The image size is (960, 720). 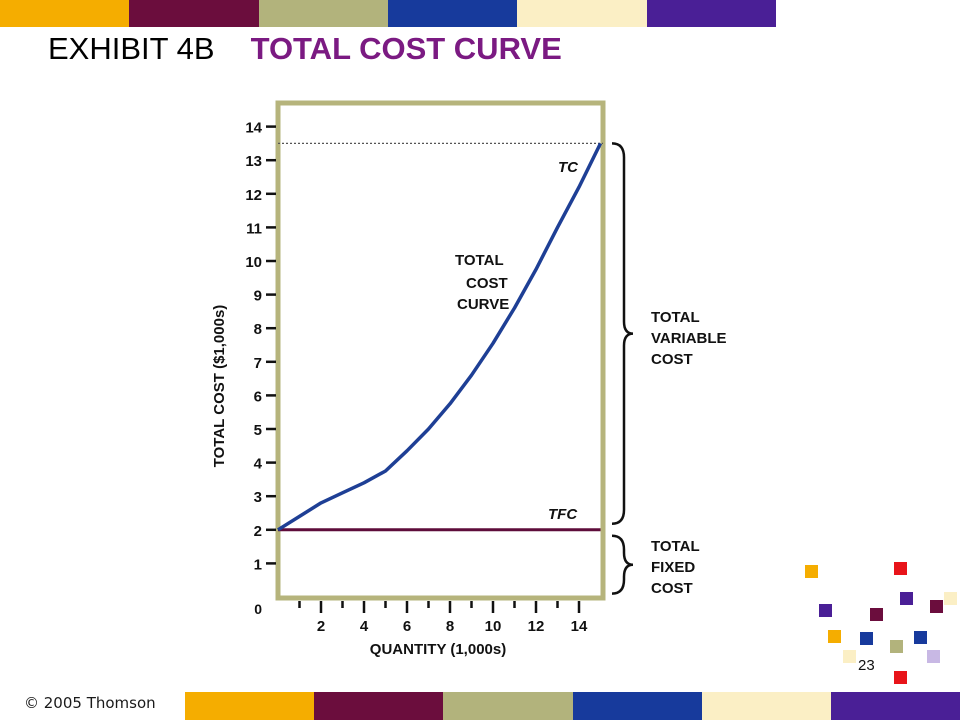 I want to click on y-tick-label: 4, so click(x=258, y=464).